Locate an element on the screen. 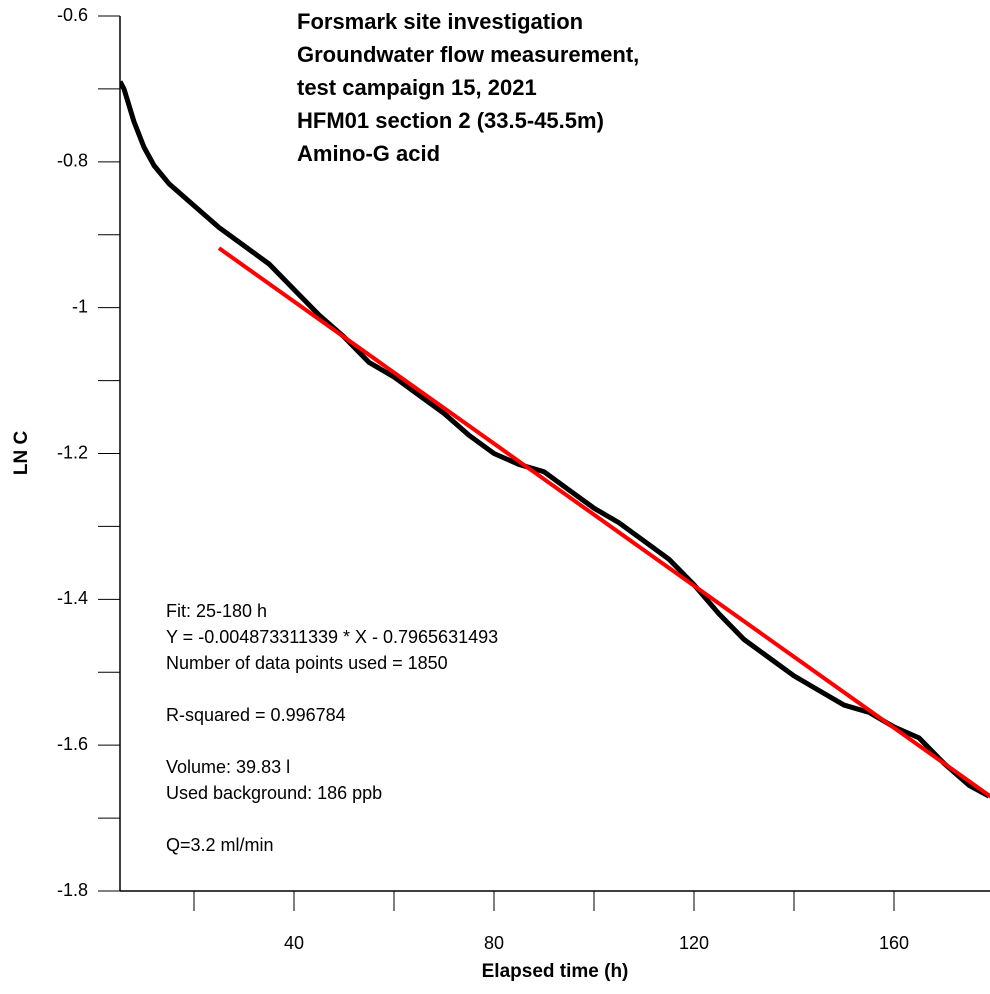  y-tick-label: -1.8 is located at coordinates (72, 890).